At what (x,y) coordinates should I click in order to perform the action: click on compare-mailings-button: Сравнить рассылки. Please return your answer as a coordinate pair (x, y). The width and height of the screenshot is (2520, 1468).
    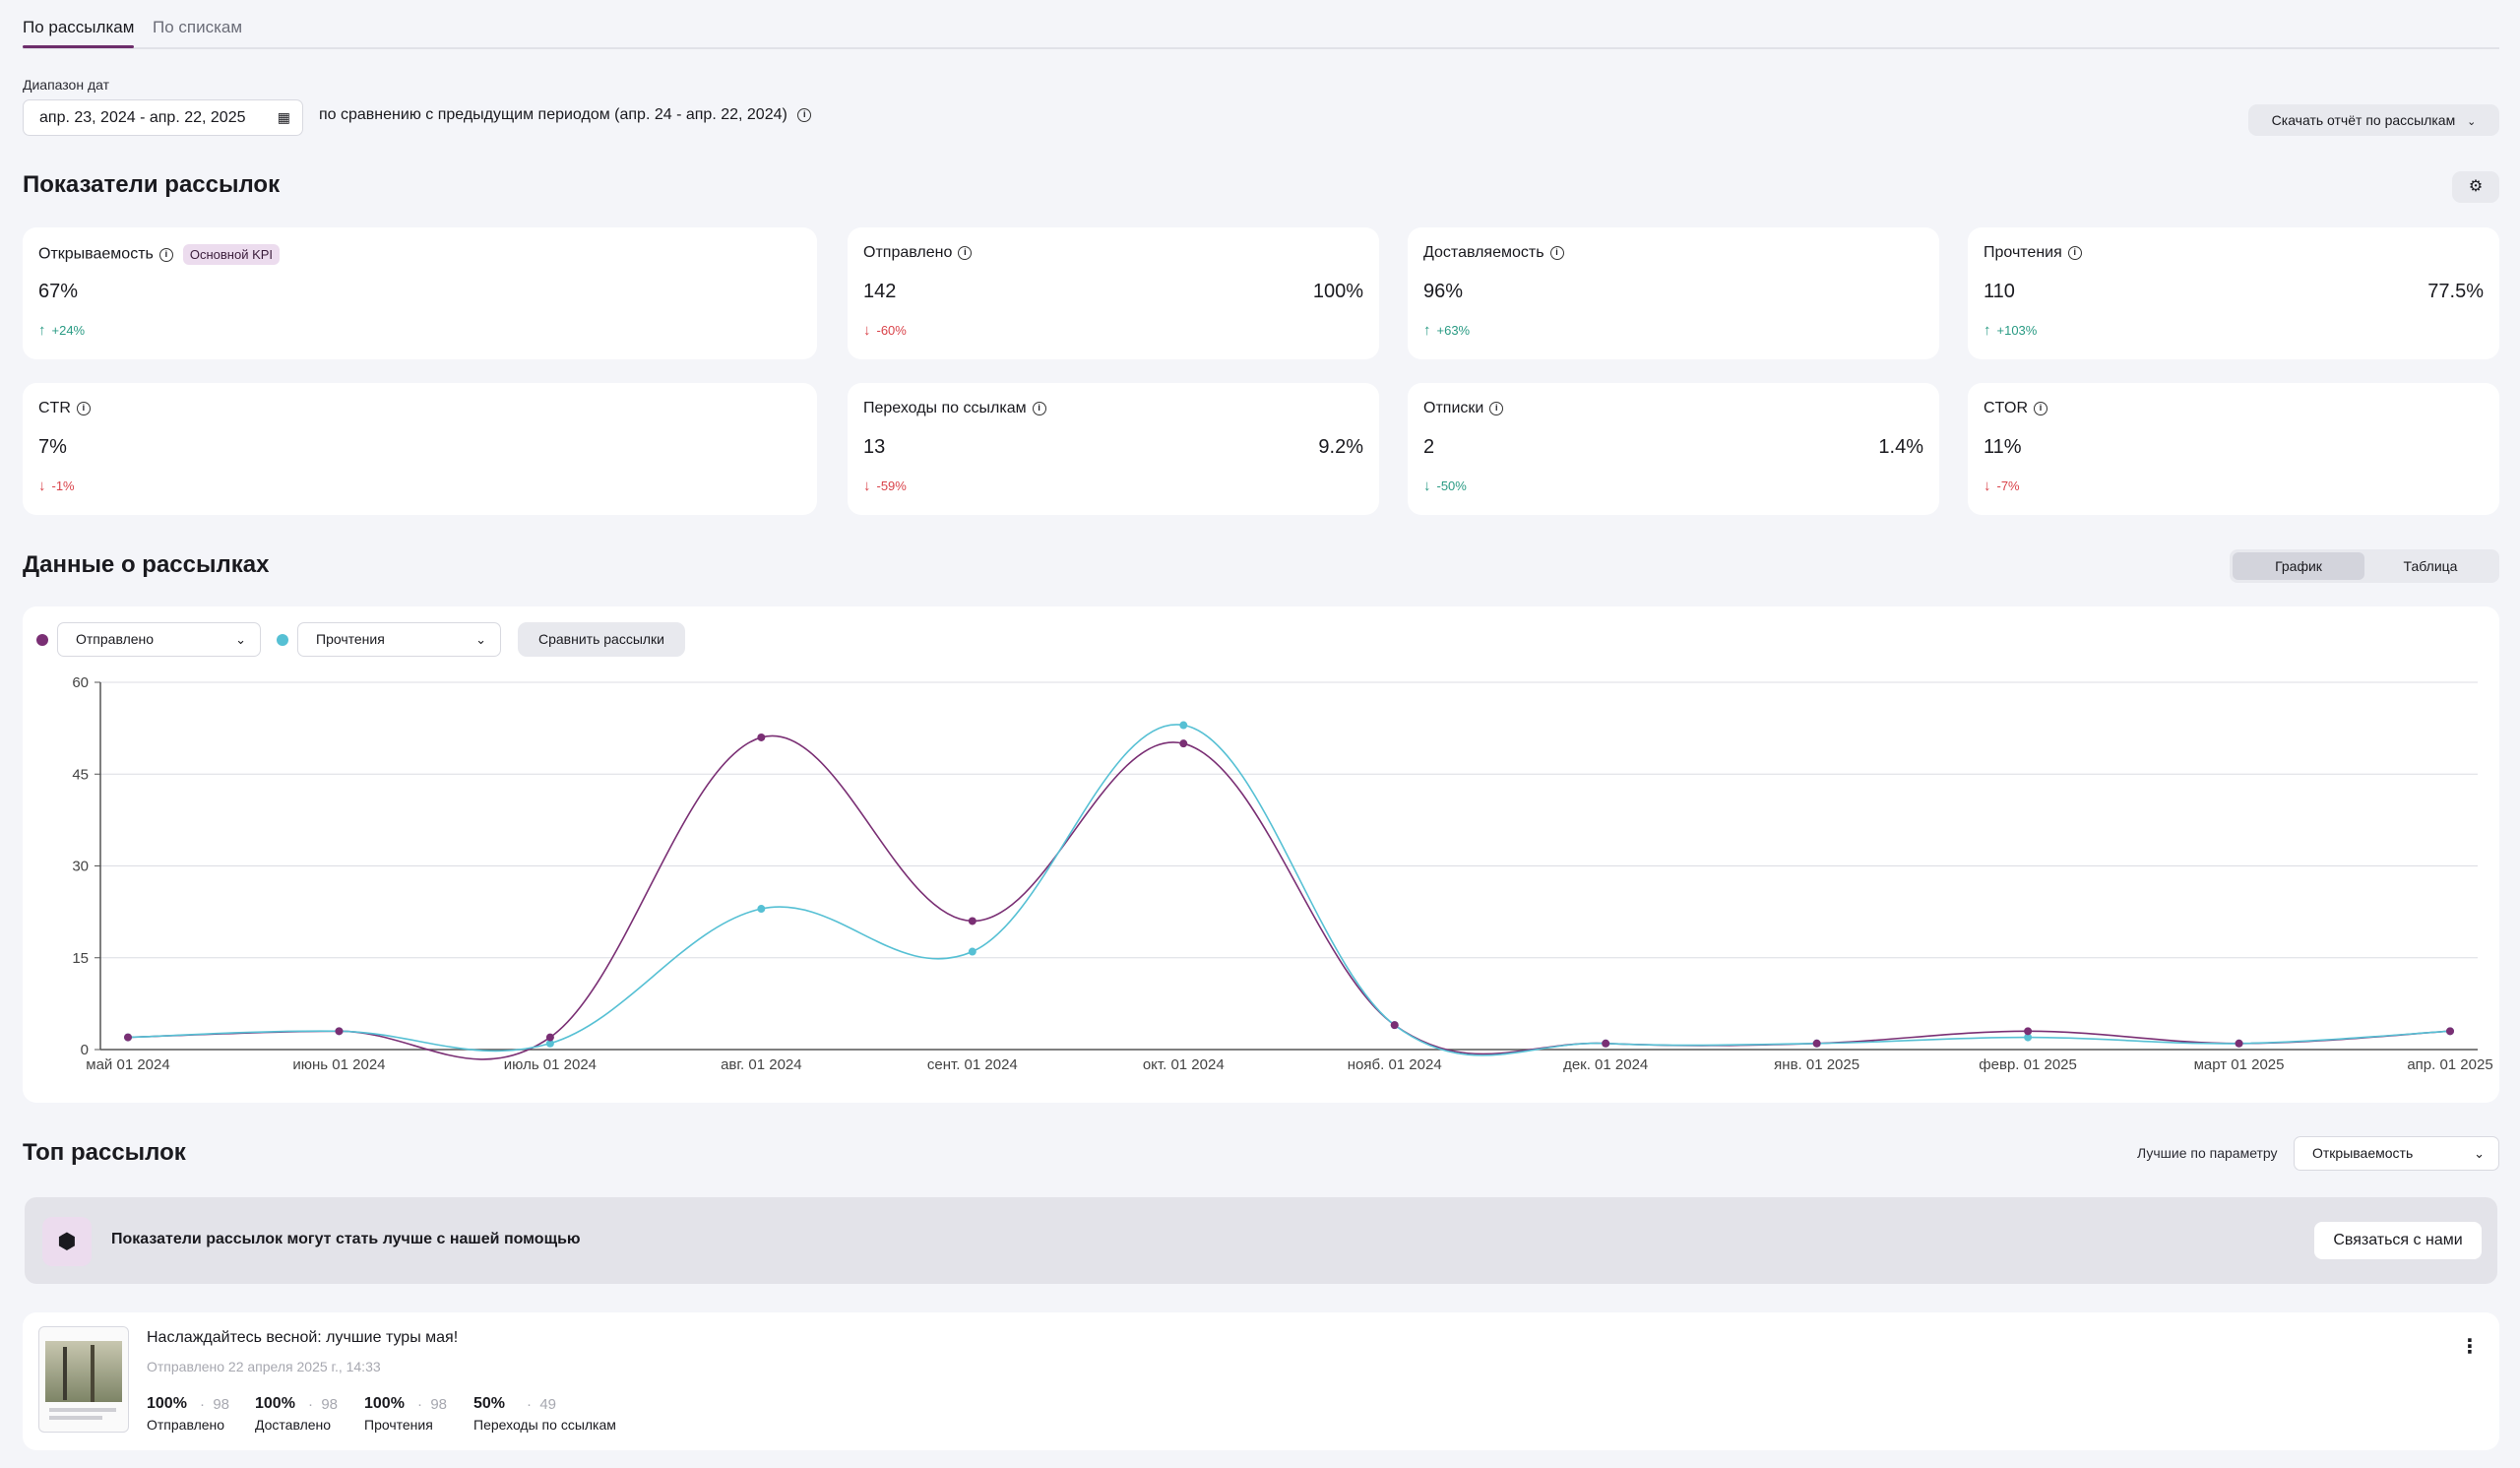
    Looking at the image, I should click on (601, 640).